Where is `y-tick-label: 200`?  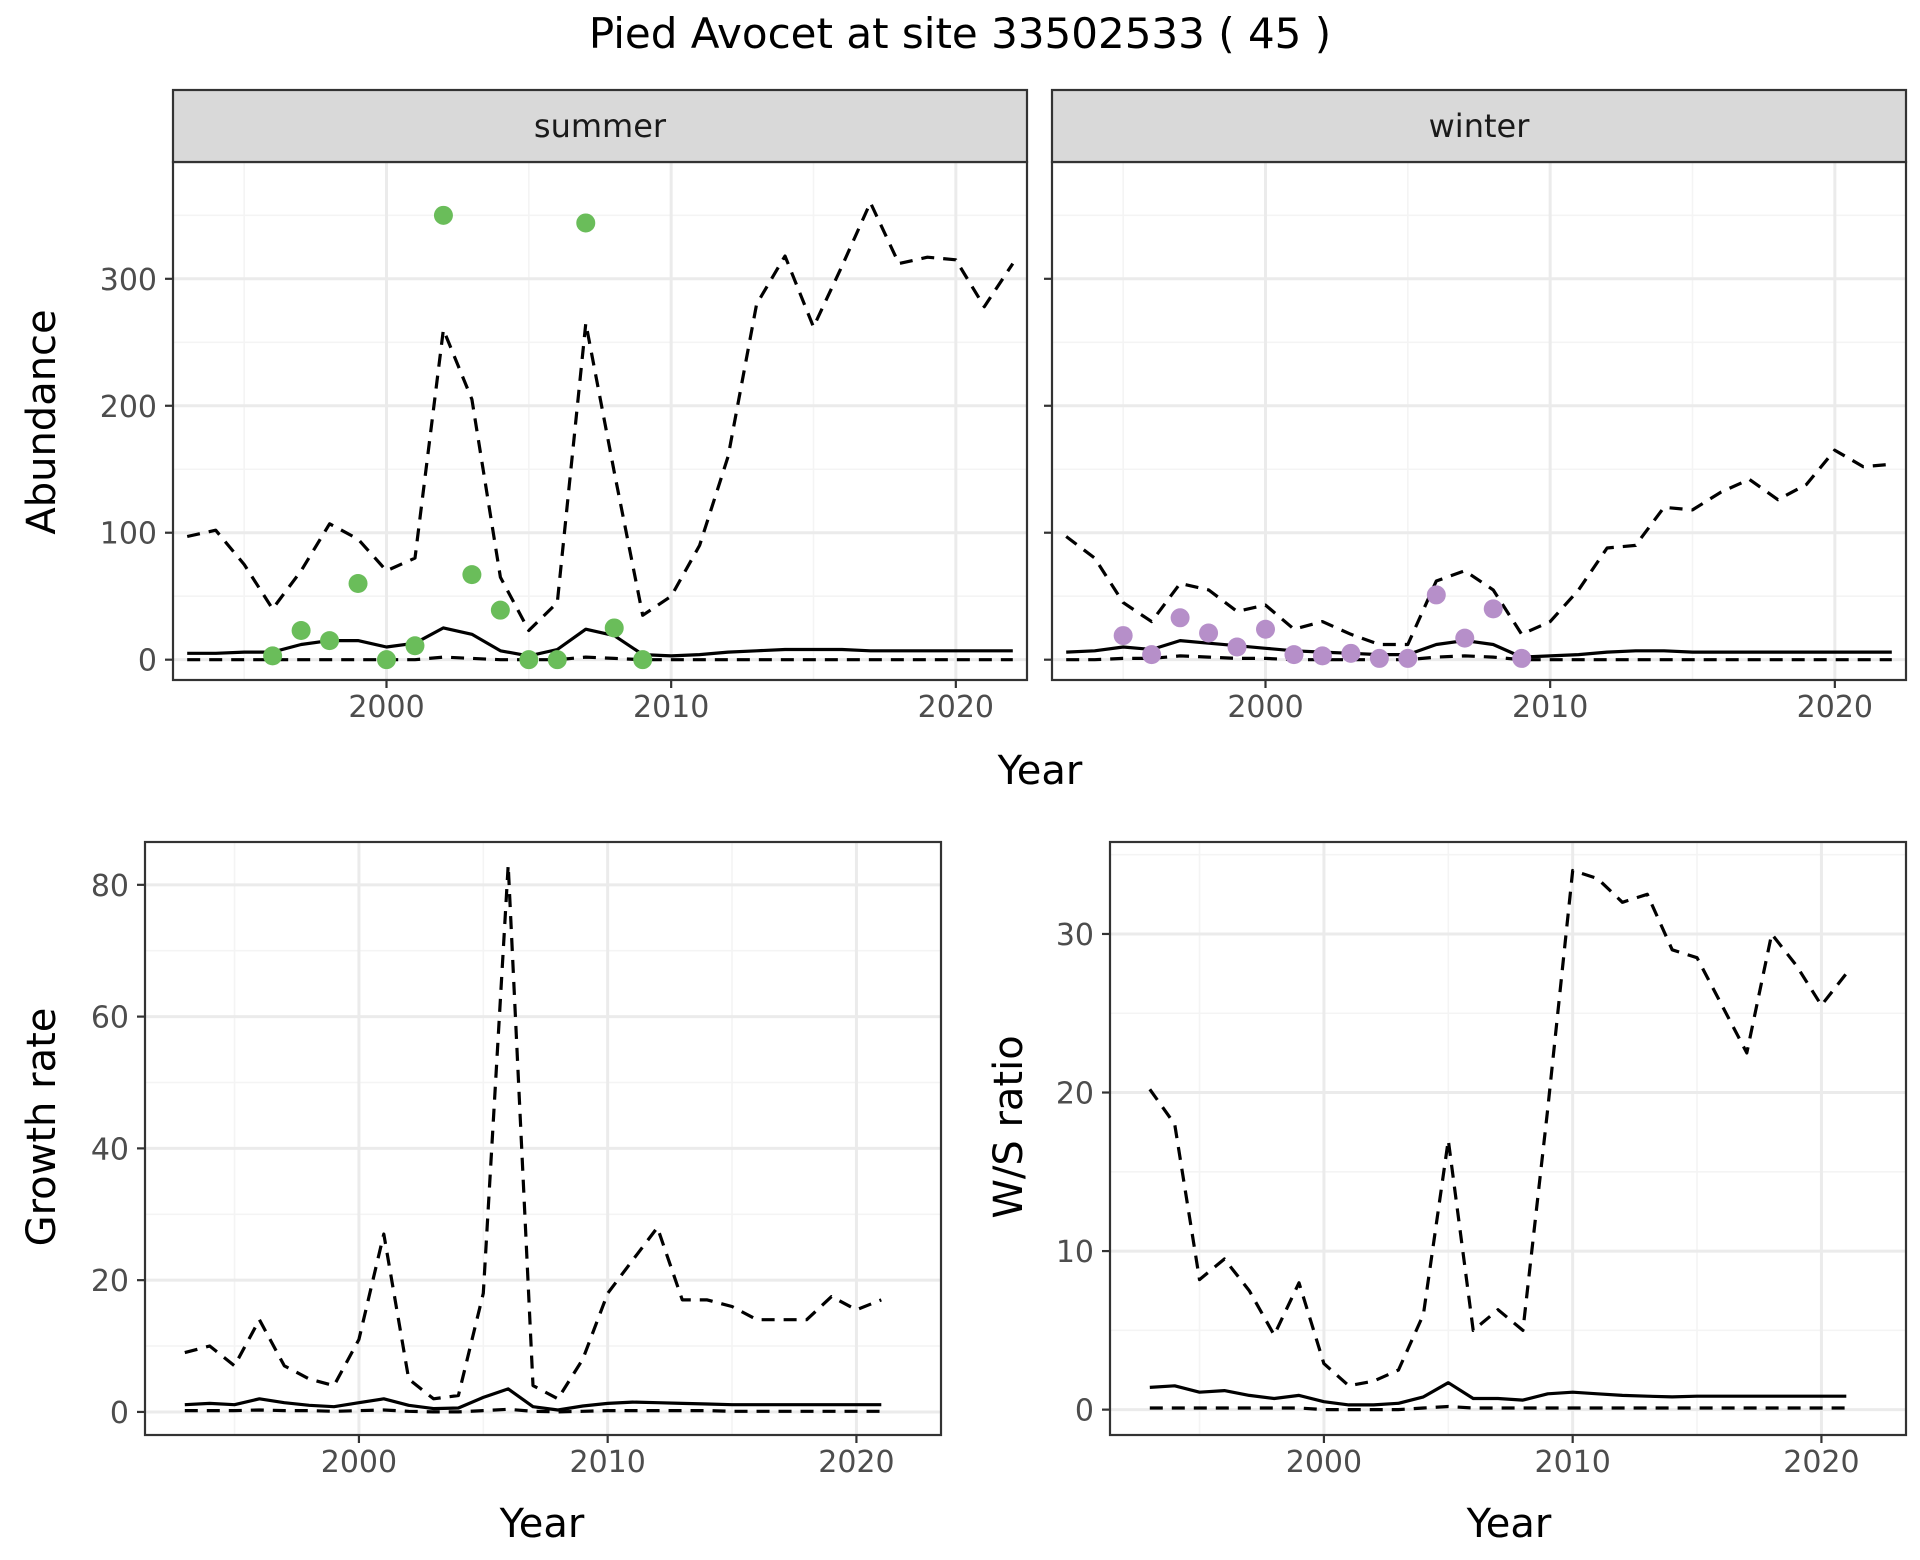
y-tick-label: 200 is located at coordinates (128, 407).